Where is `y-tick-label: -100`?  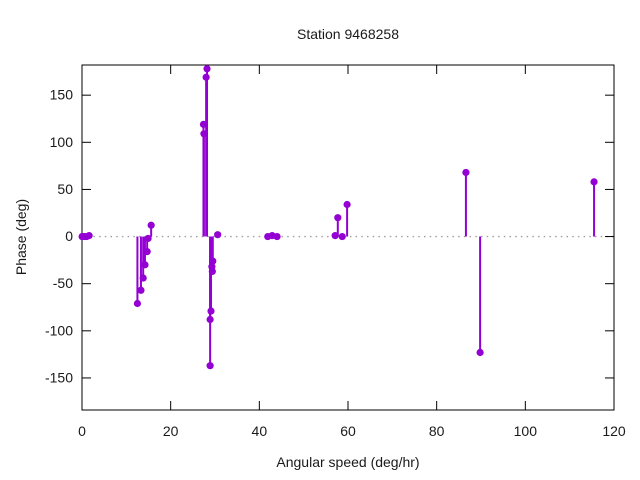 y-tick-label: -100 is located at coordinates (59, 330).